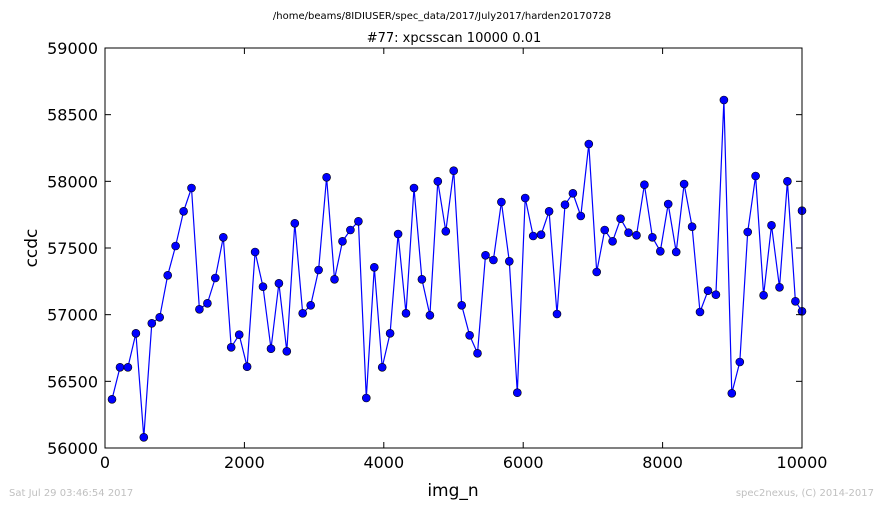 The image size is (884, 509). I want to click on y-tick-label: 58500, so click(72, 115).